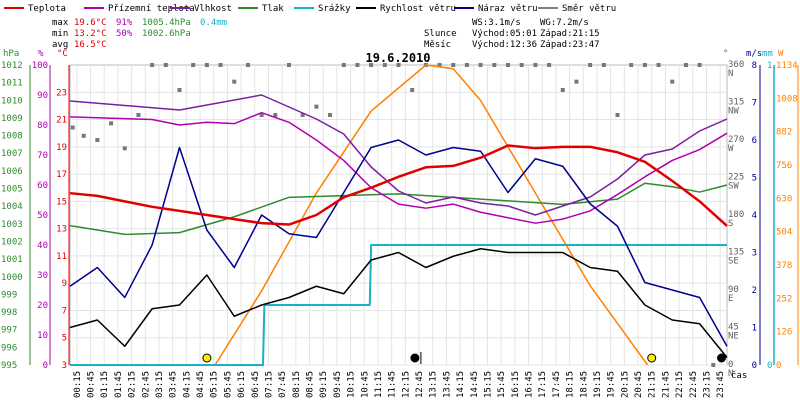 This screenshot has height=400, width=800. I want to click on x-tick-label: 06:15, so click(242, 384).